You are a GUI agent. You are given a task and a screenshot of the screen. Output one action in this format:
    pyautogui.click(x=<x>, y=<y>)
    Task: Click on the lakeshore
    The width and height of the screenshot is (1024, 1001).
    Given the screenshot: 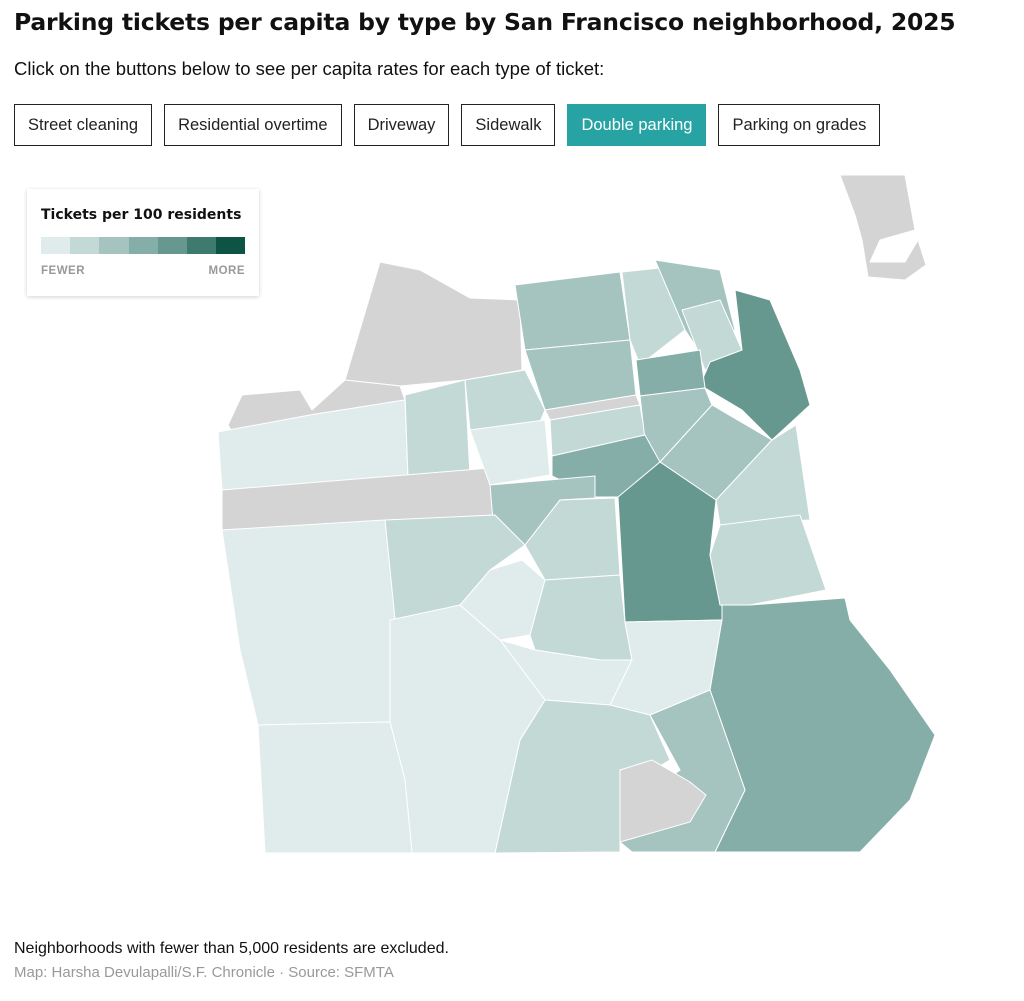 What is the action you would take?
    pyautogui.click(x=335, y=787)
    